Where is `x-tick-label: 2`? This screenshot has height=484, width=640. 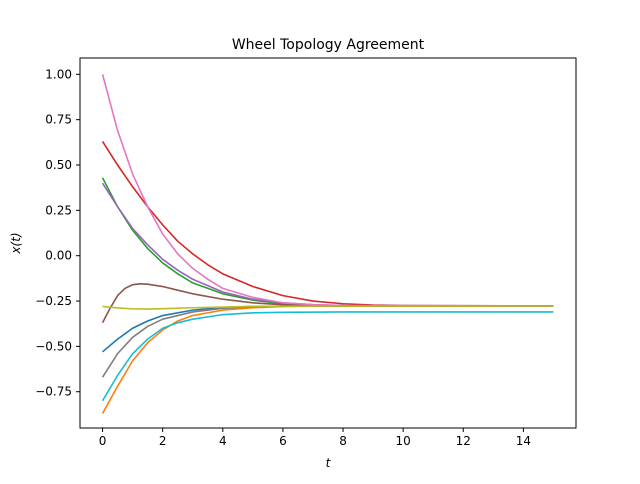
x-tick-label: 2 is located at coordinates (163, 441).